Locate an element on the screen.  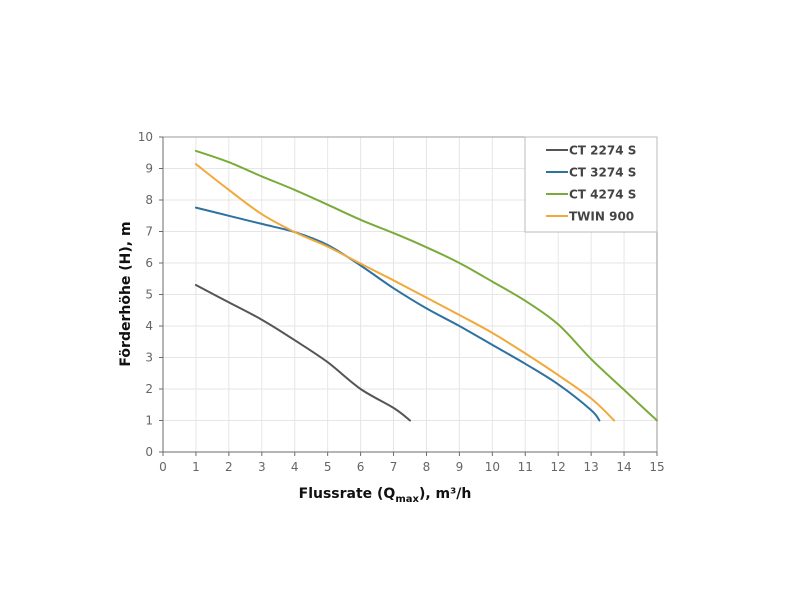
x-tick-label: 12 is located at coordinates (558, 467).